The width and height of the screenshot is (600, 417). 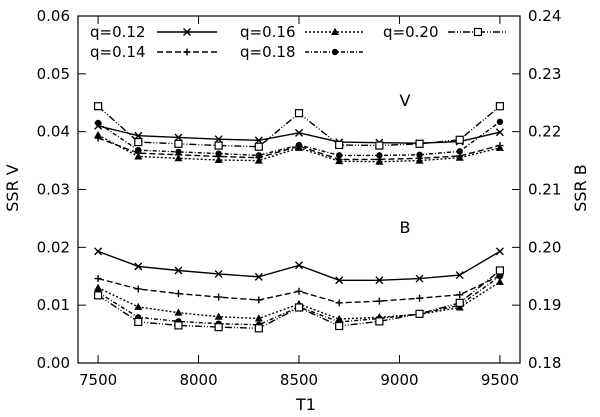 What do you see at coordinates (268, 52) in the screenshot?
I see `legend-label: q=0.18` at bounding box center [268, 52].